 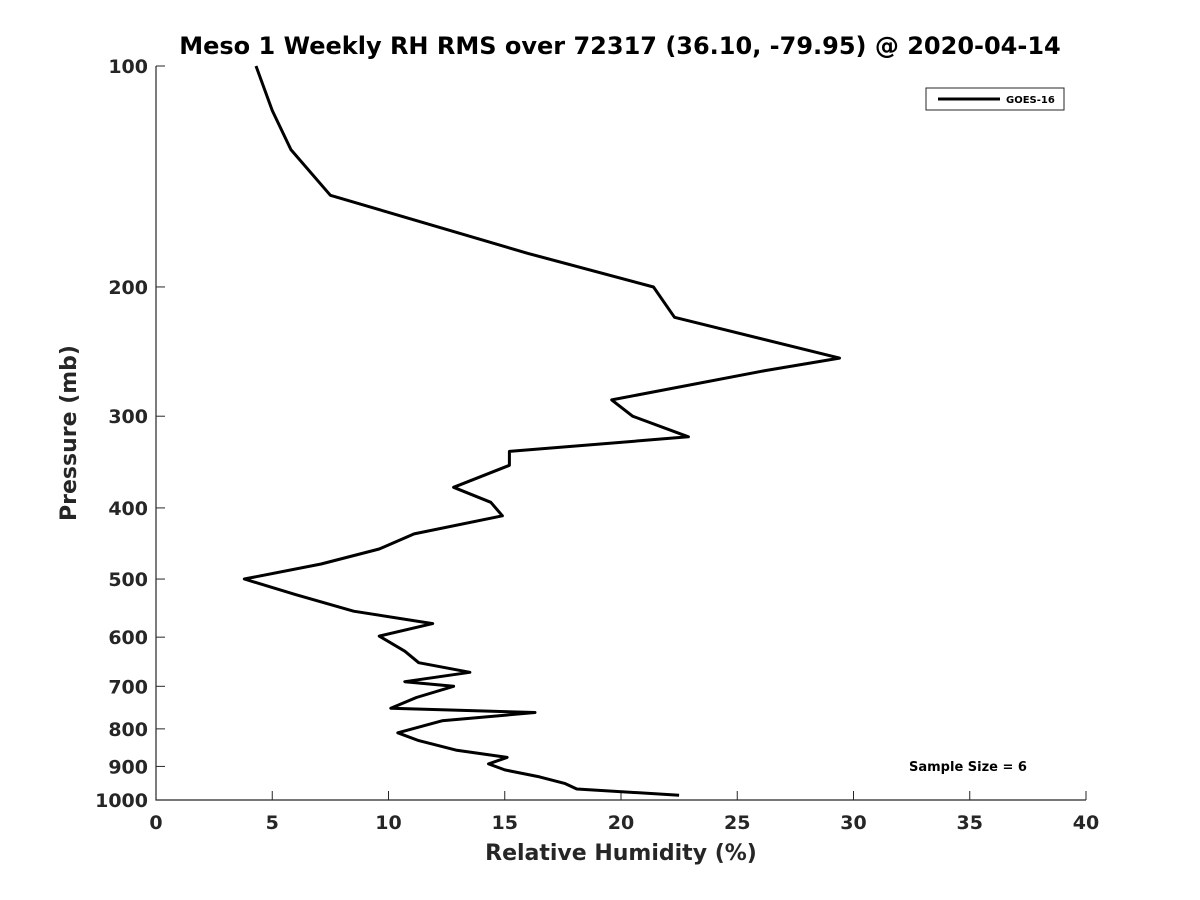 I want to click on x-tick-label: 20, so click(x=621, y=823).